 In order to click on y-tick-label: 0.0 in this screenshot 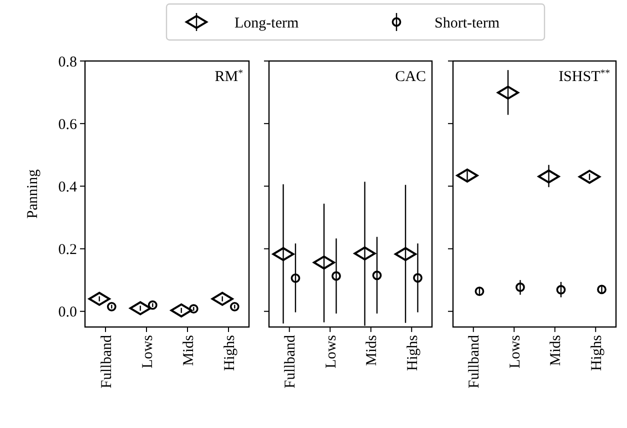, I will do `click(67, 312)`.